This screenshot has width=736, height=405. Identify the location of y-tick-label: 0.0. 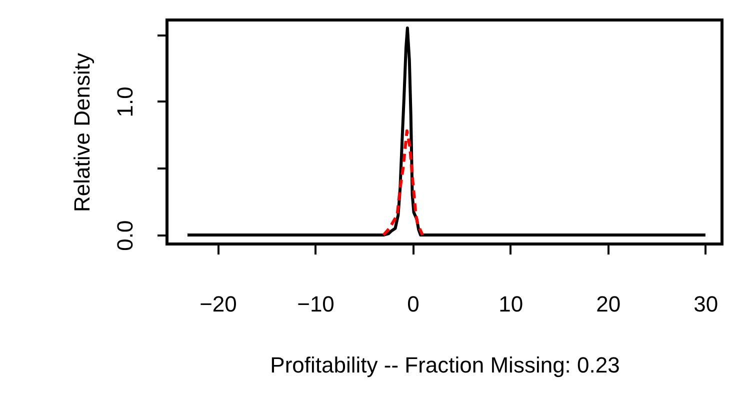
(125, 235).